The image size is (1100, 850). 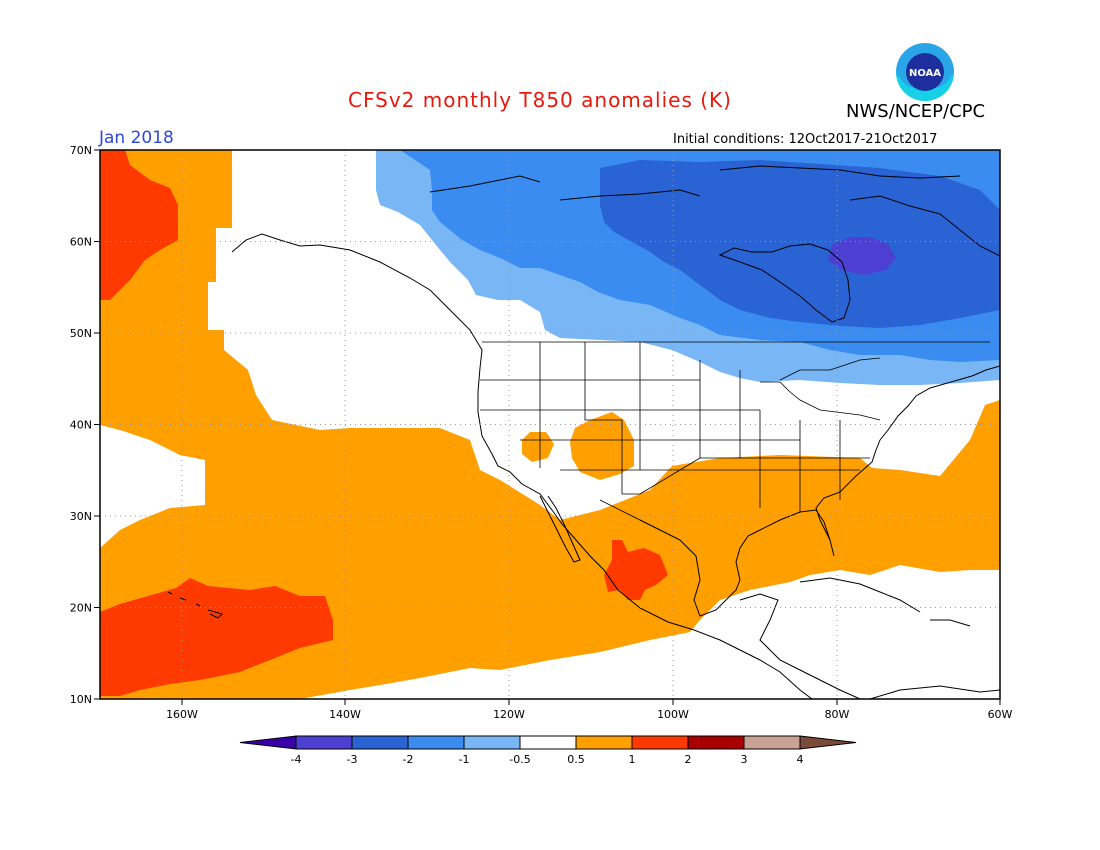 What do you see at coordinates (464, 759) in the screenshot?
I see `colorbar-label: -1` at bounding box center [464, 759].